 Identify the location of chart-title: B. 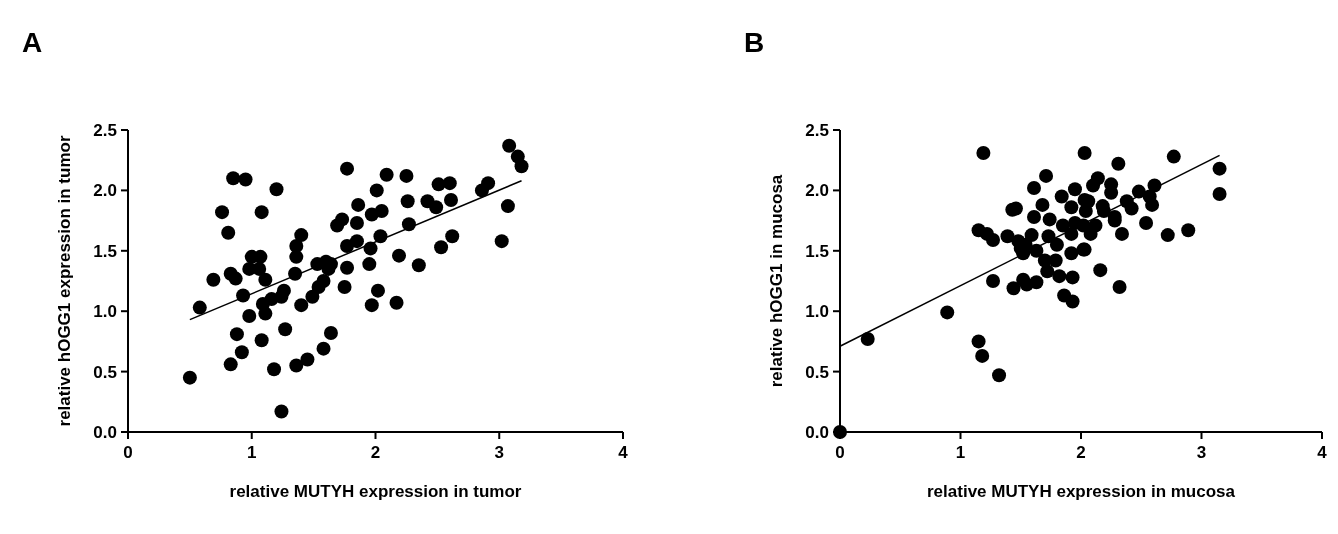
(754, 42).